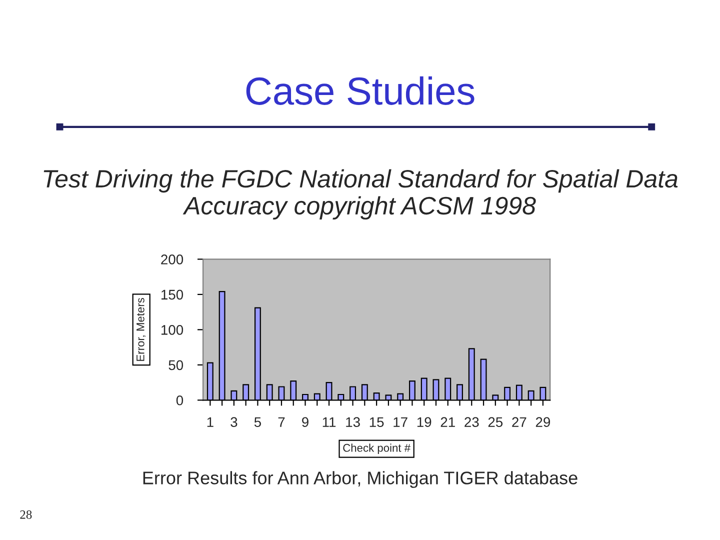  I want to click on x-tick-label: 23, so click(471, 422).